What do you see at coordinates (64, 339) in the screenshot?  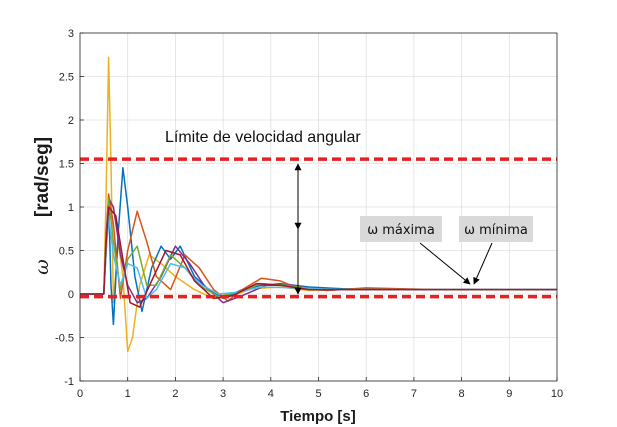 I see `y-tick-label: -0.5` at bounding box center [64, 339].